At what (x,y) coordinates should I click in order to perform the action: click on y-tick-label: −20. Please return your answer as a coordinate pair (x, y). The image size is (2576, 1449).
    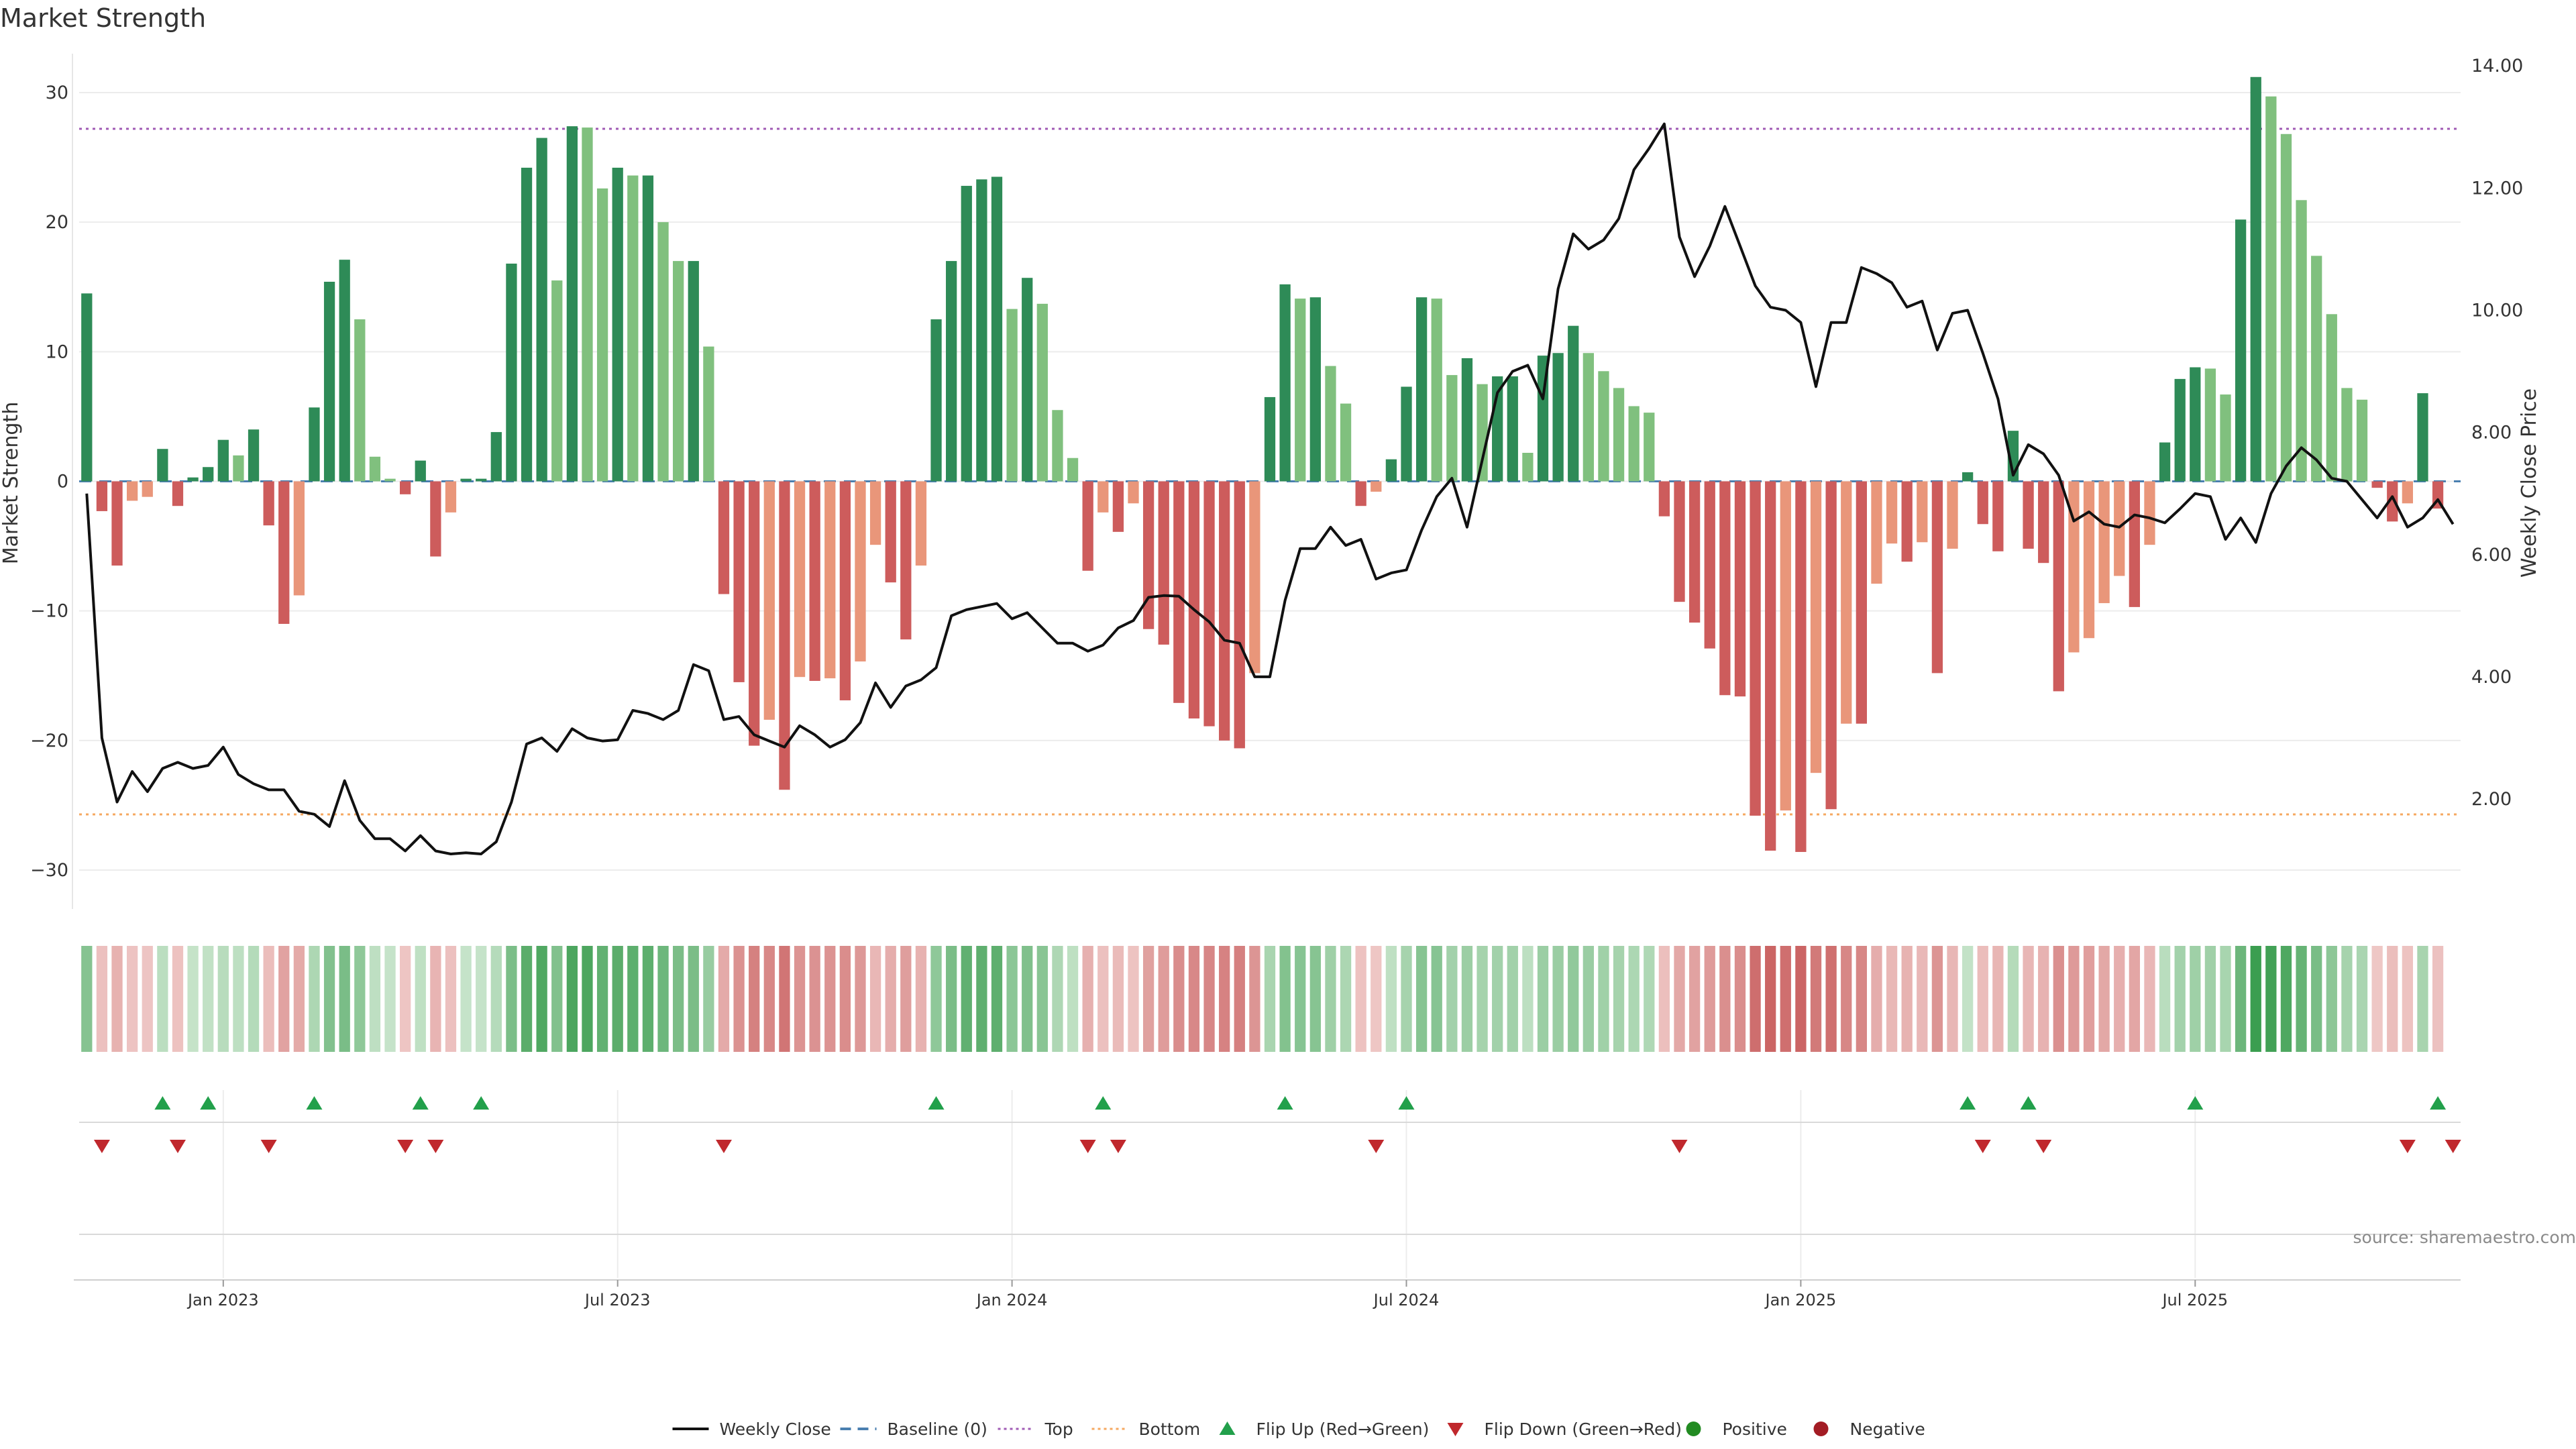
    Looking at the image, I should click on (49, 741).